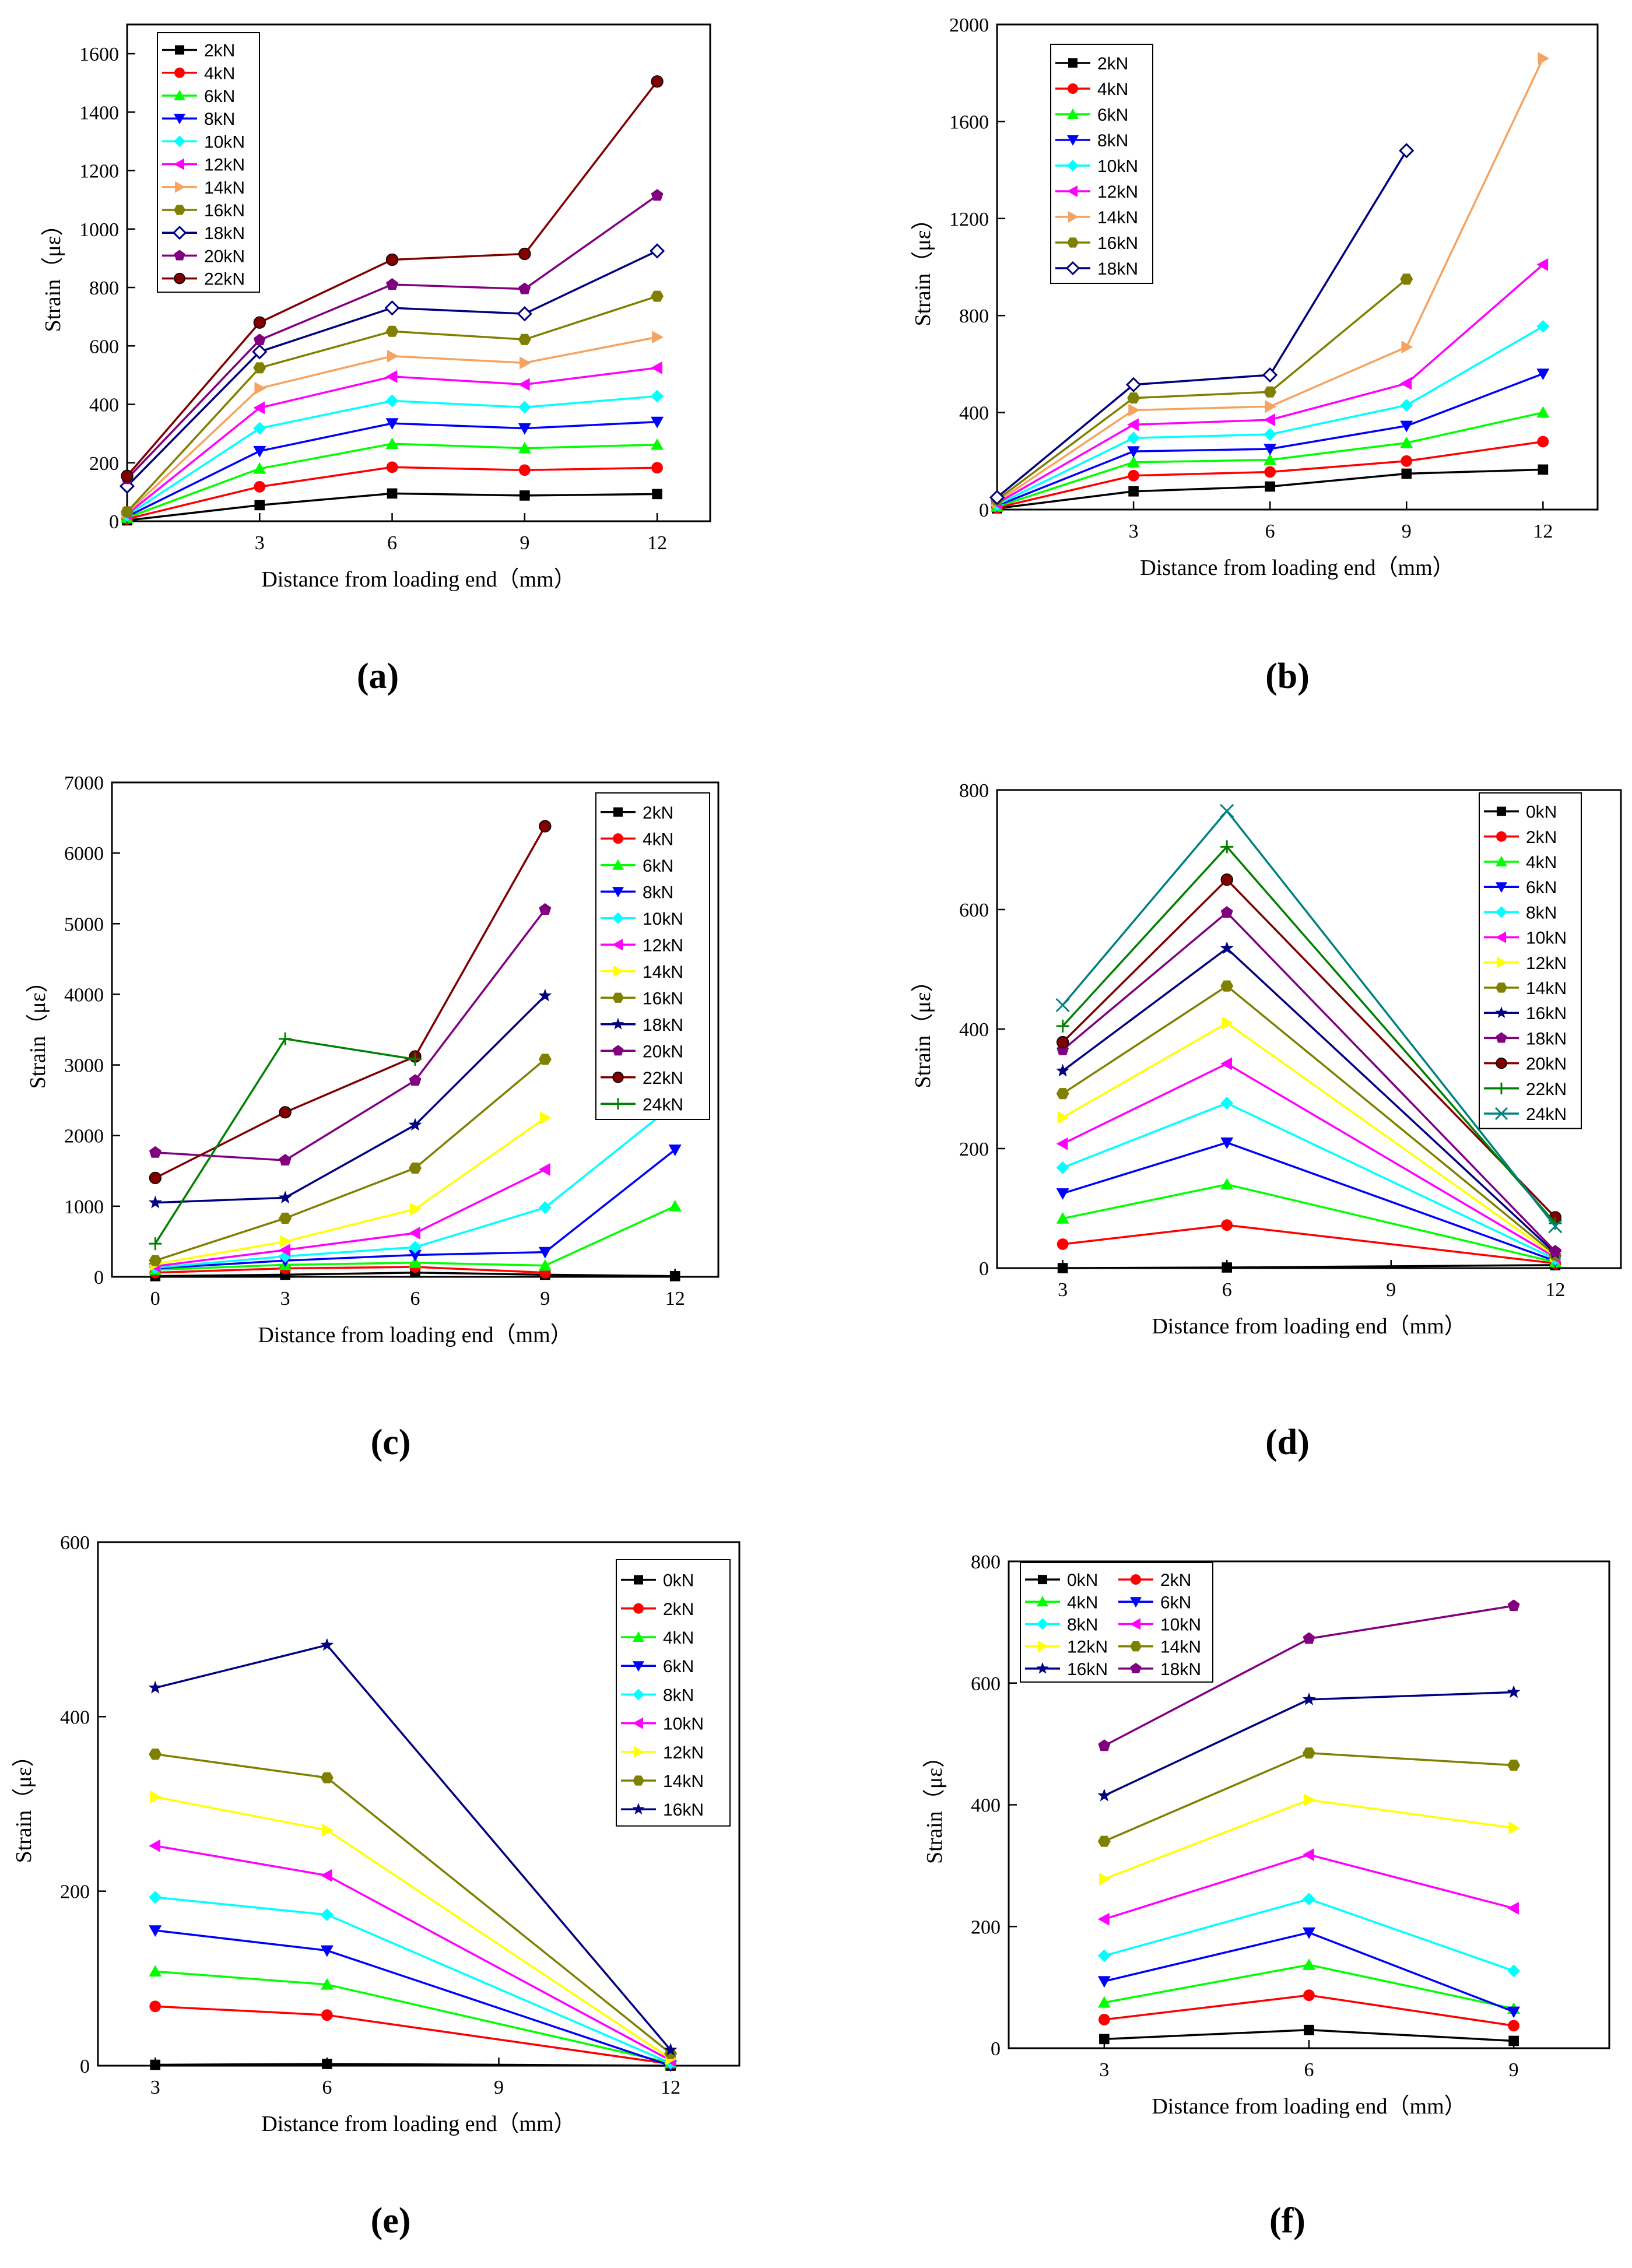 The height and width of the screenshot is (2268, 1632). I want to click on legend: 2kN 4kN 6kN 8kN 10kN 12kN 14kN 16kN 18kN 20kN 22kN, so click(208, 162).